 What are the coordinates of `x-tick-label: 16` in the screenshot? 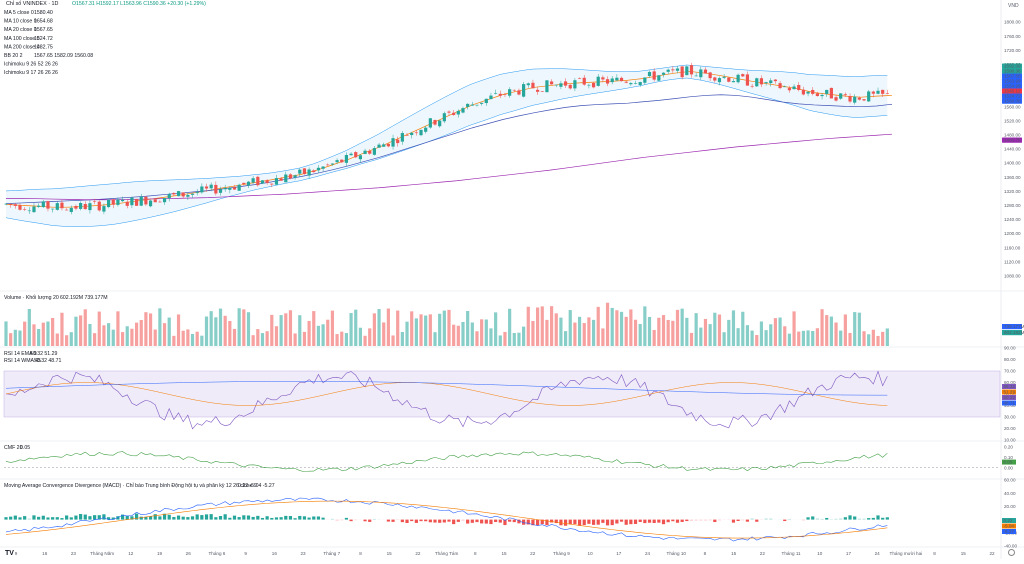 It's located at (45, 553).